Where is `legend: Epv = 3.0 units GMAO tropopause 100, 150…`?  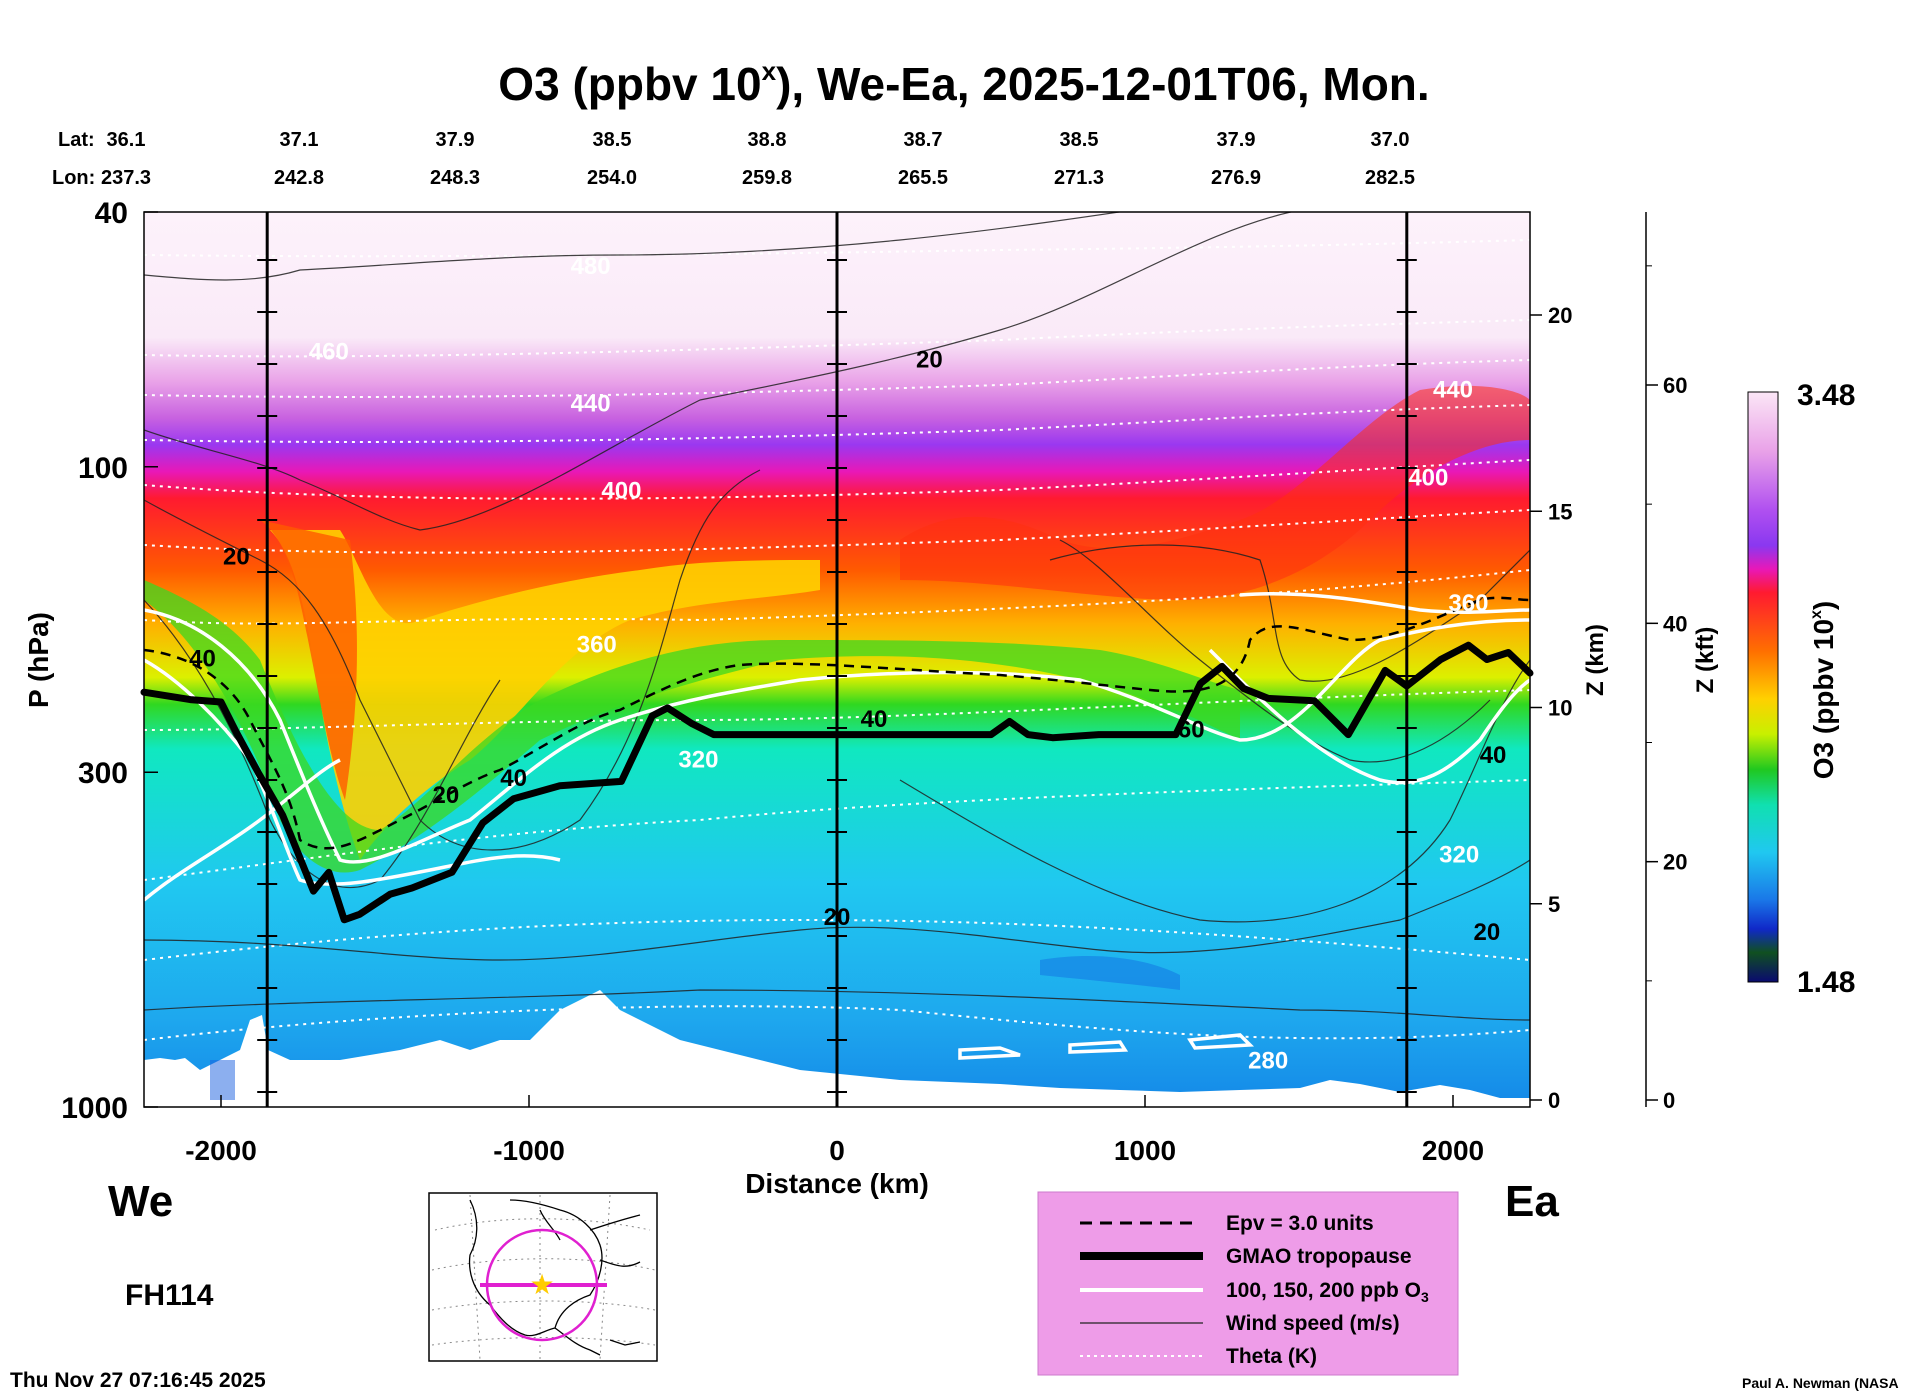
legend: Epv = 3.0 units GMAO tropopause 100, 150… is located at coordinates (1248, 1283).